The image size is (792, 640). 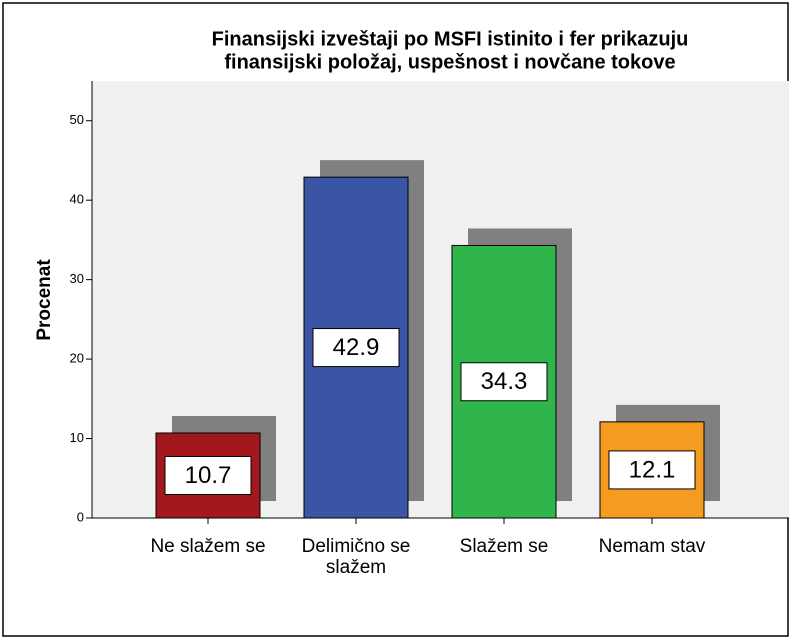 I want to click on x-tick-label: Nemam stav, so click(x=652, y=546).